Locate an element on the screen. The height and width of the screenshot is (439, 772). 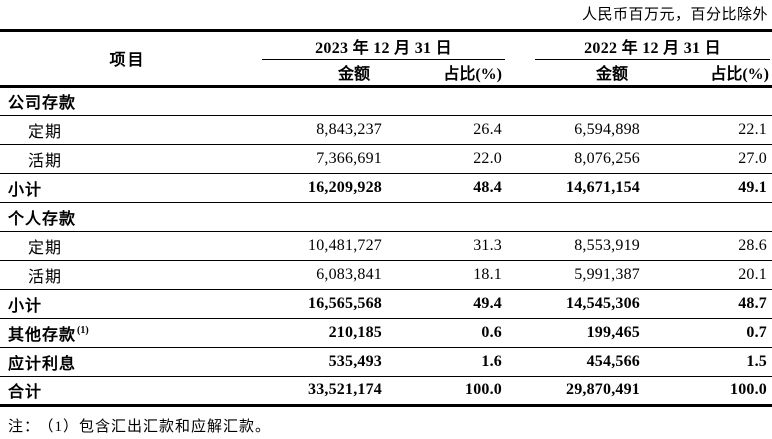
cell-pct-2022: 22.1 is located at coordinates (707, 130).